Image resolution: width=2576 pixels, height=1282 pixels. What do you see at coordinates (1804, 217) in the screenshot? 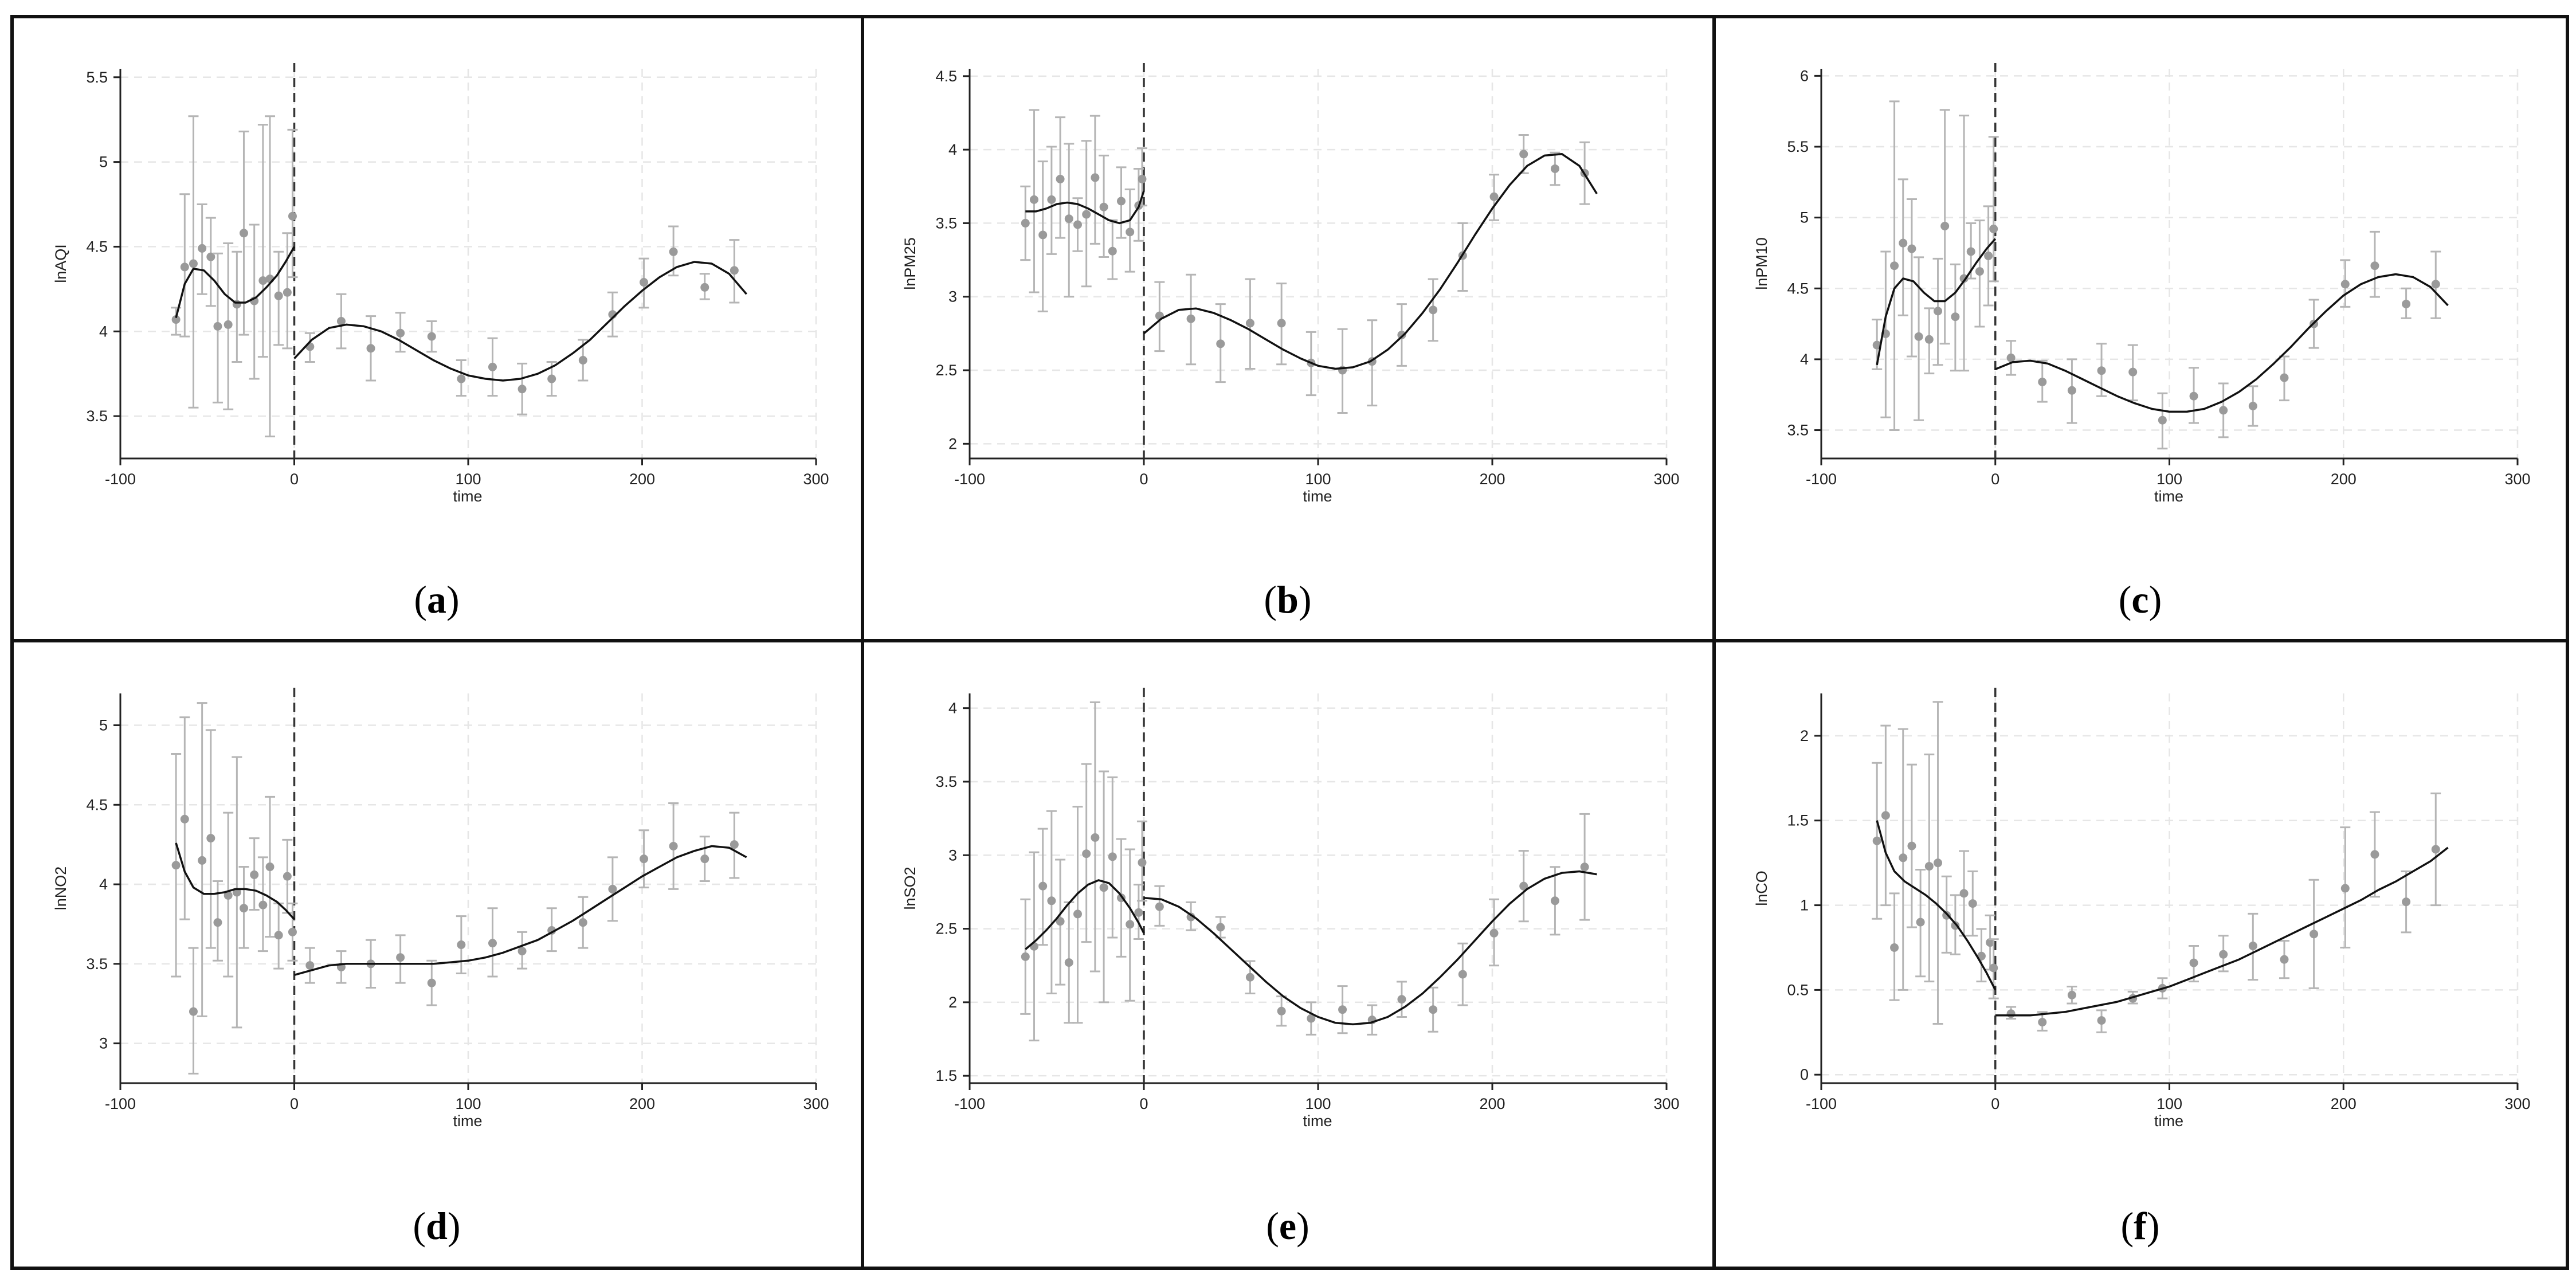
I see `y-tick-label: 5` at bounding box center [1804, 217].